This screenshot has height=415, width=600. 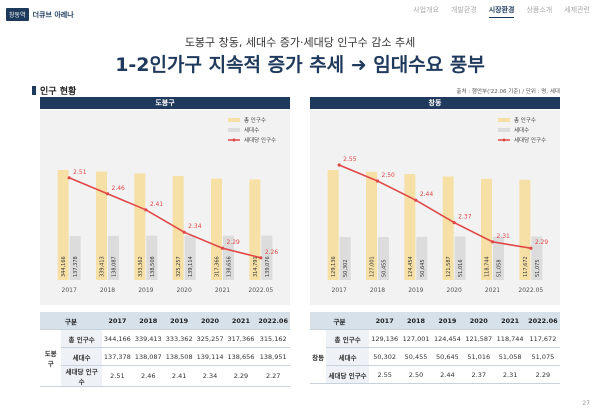 What do you see at coordinates (508, 92) in the screenshot?
I see `source-note: 출처 : 행안부('22.06 기준) / 단위 : 명, 세대` at bounding box center [508, 92].